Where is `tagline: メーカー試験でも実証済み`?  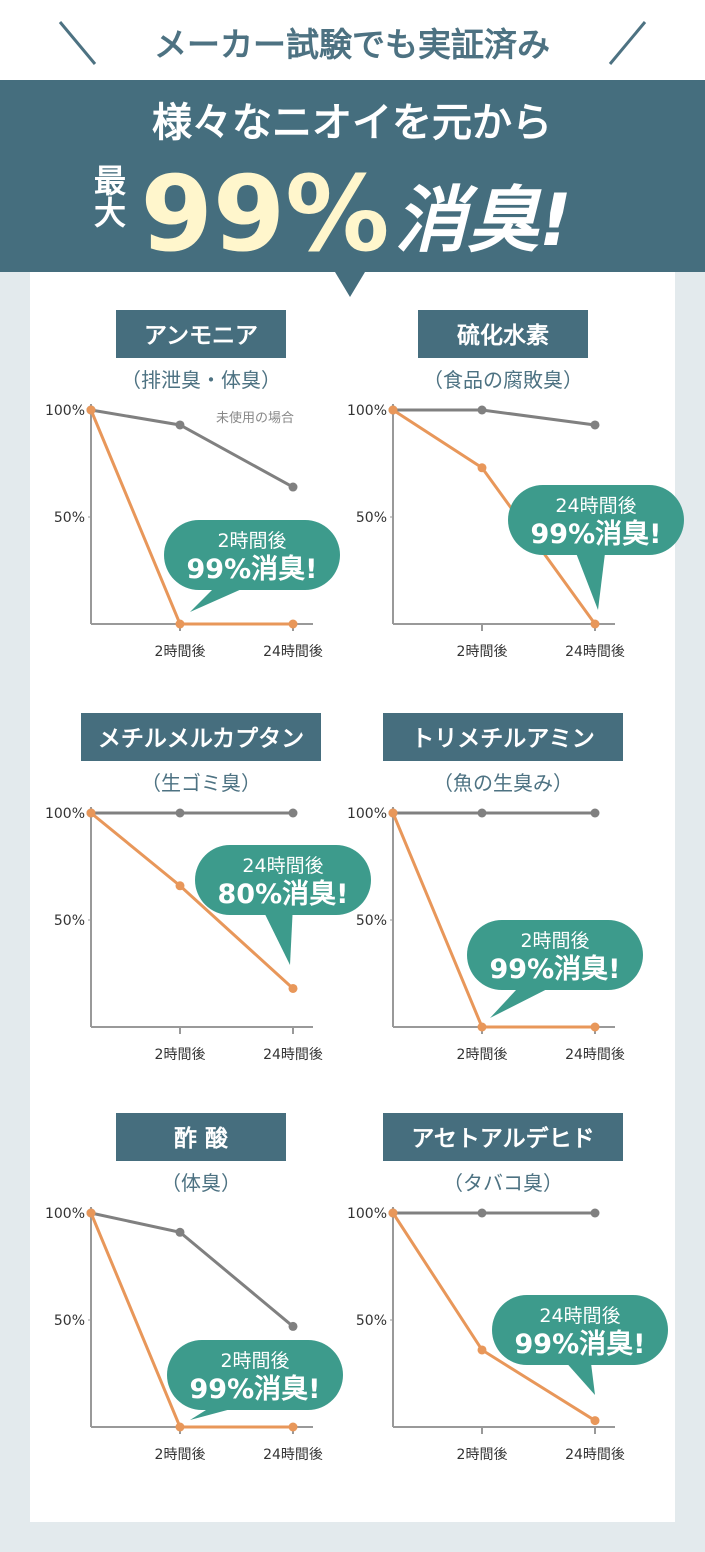 tagline: メーカー試験でも実証済み is located at coordinates (352, 44).